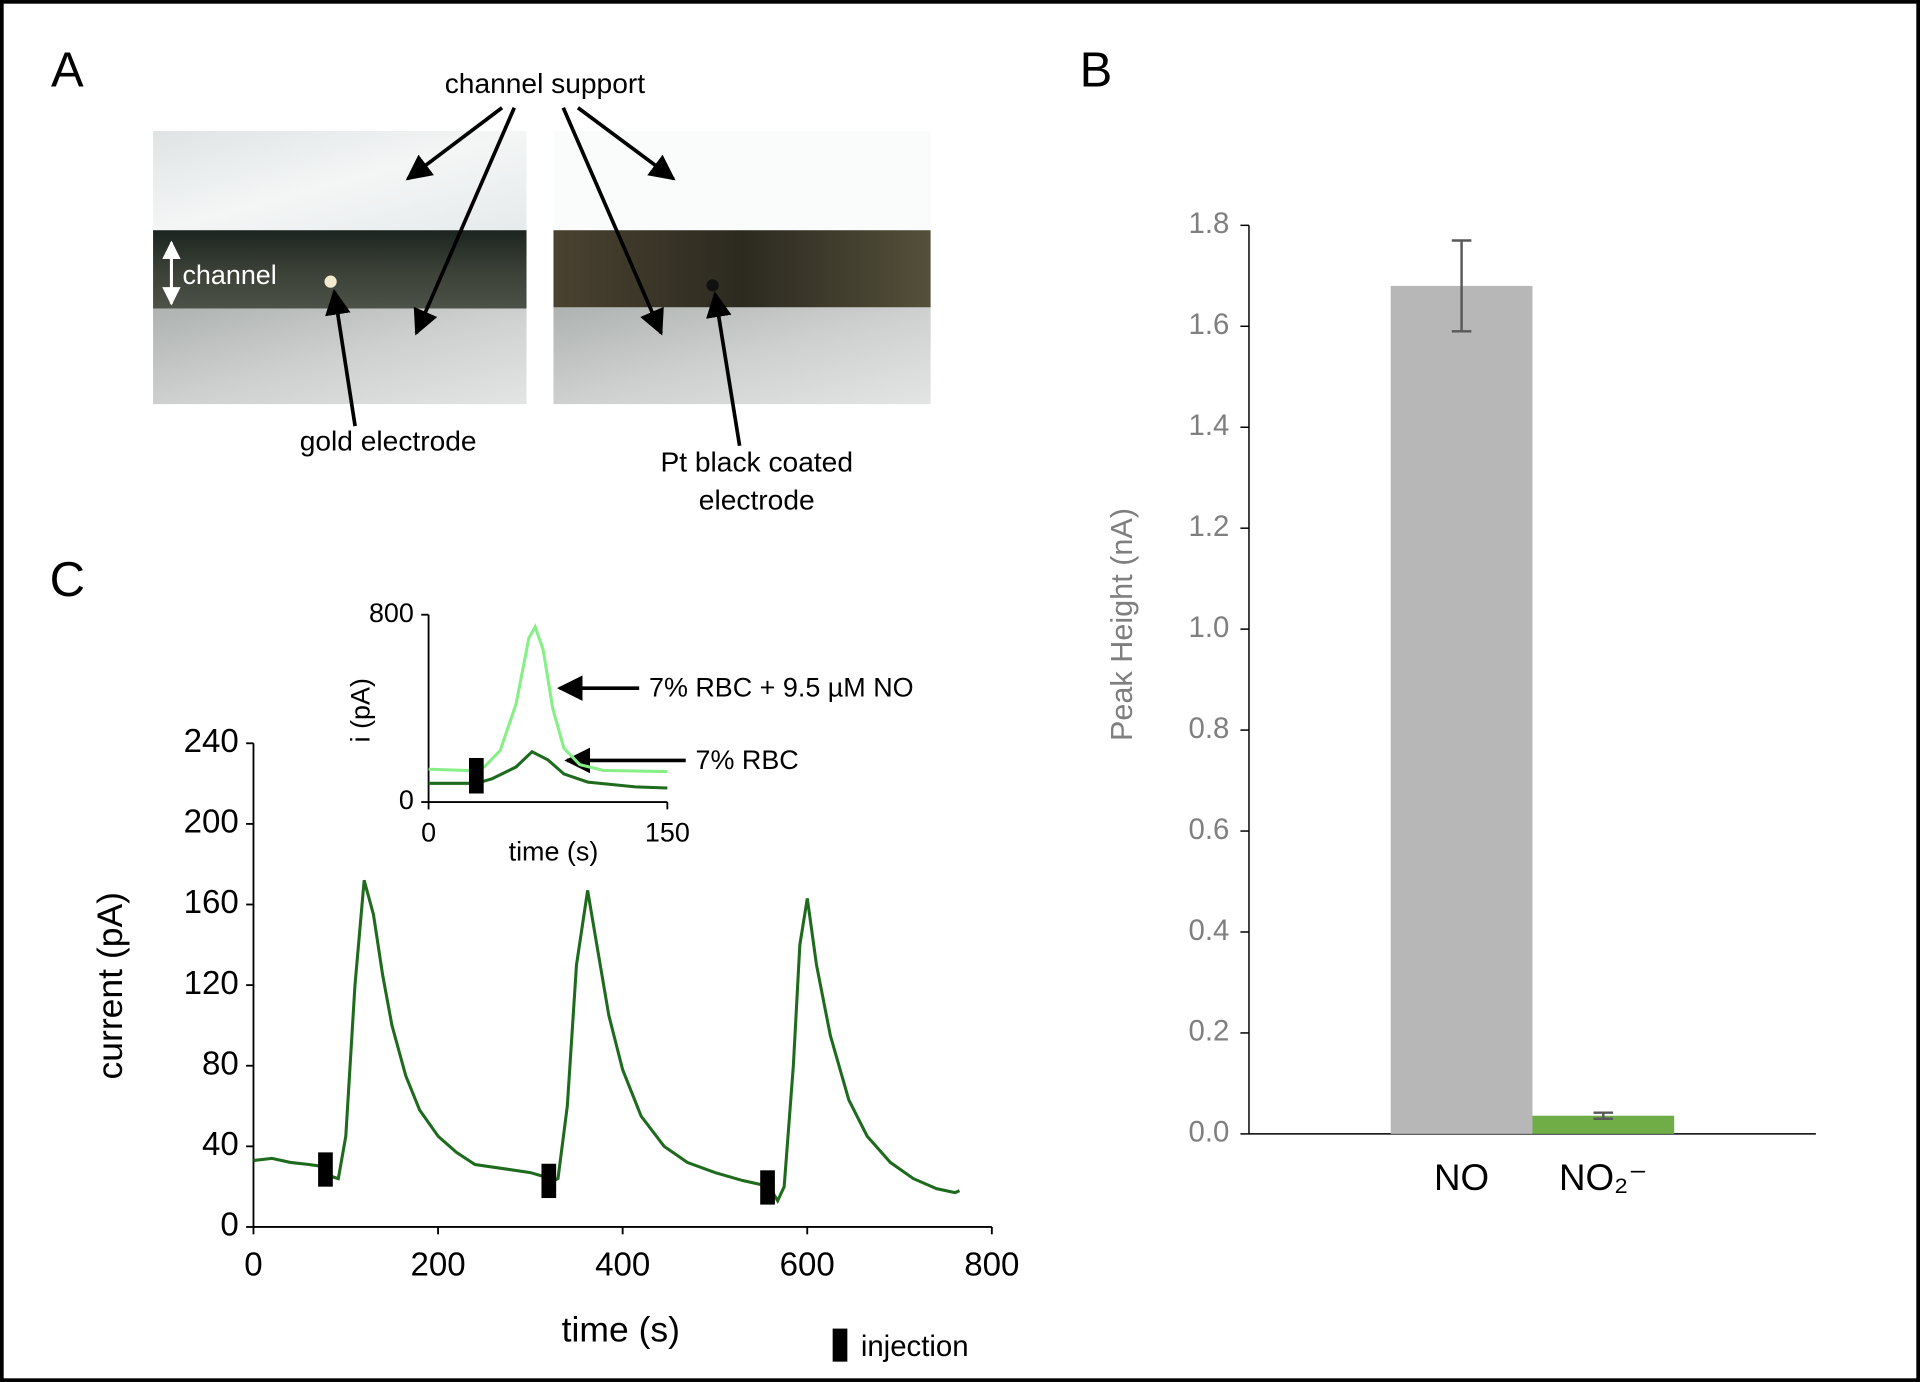 The width and height of the screenshot is (1920, 1382). What do you see at coordinates (667, 832) in the screenshot?
I see `x-tick-label: 150` at bounding box center [667, 832].